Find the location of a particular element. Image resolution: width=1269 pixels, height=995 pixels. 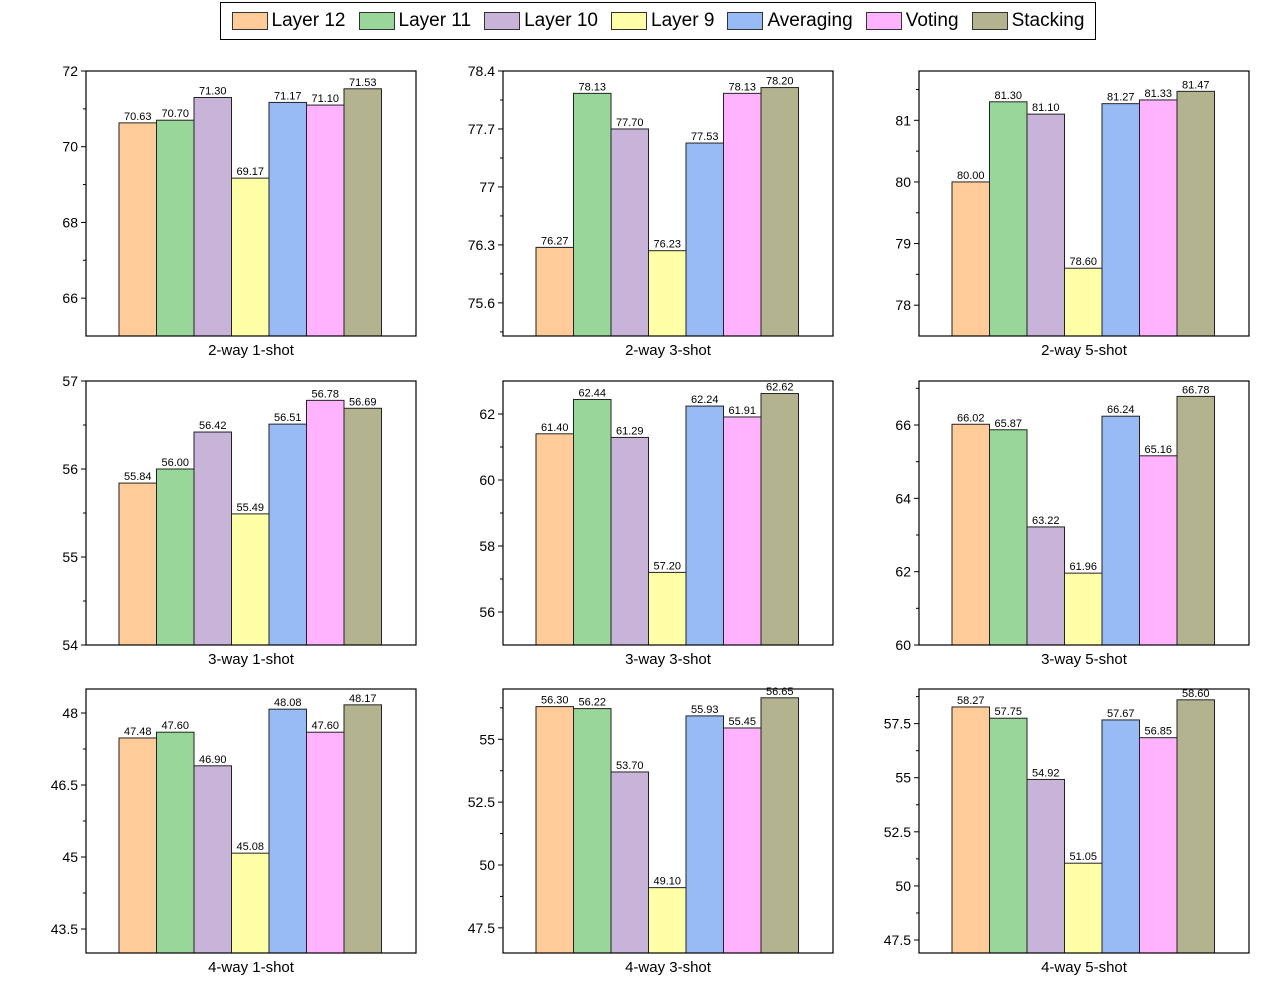

panel-title: 3-way 3-shot is located at coordinates (668, 659).